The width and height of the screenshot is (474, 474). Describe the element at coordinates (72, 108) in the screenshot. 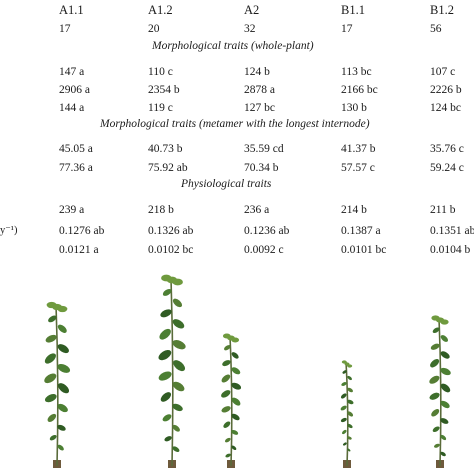

I see `cell-r3-a1-1: 144 a` at that location.